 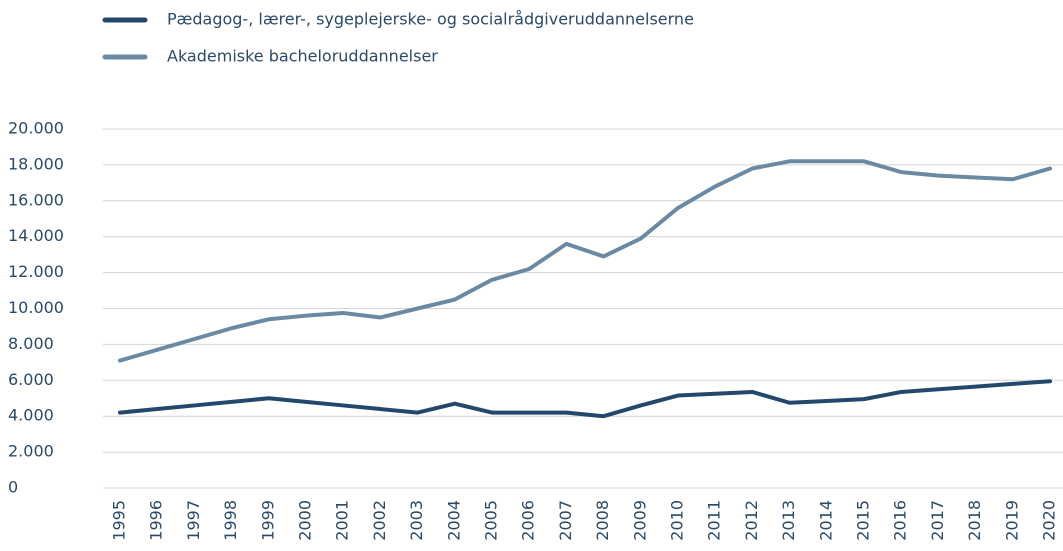 What do you see at coordinates (453, 520) in the screenshot?
I see `x-tick-label: 2004` at bounding box center [453, 520].